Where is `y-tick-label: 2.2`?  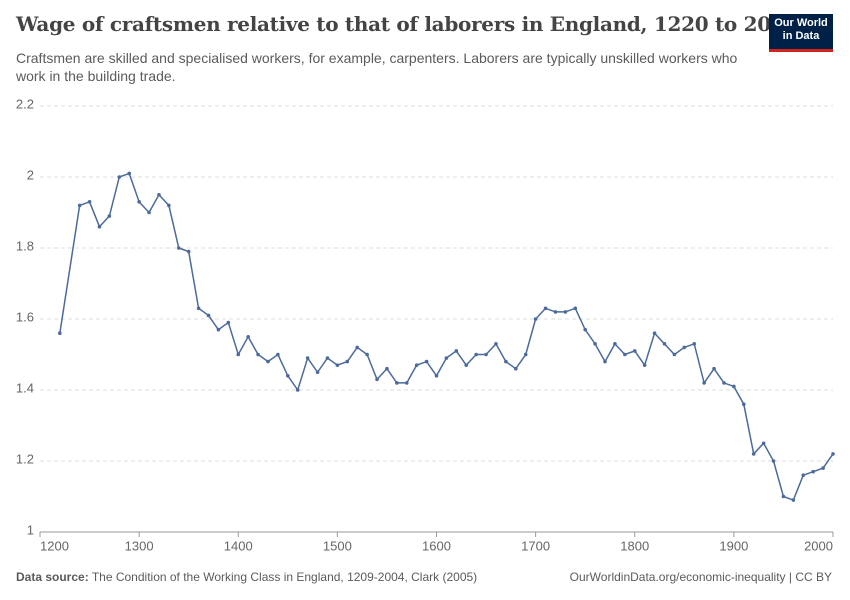 y-tick-label: 2.2 is located at coordinates (25, 103).